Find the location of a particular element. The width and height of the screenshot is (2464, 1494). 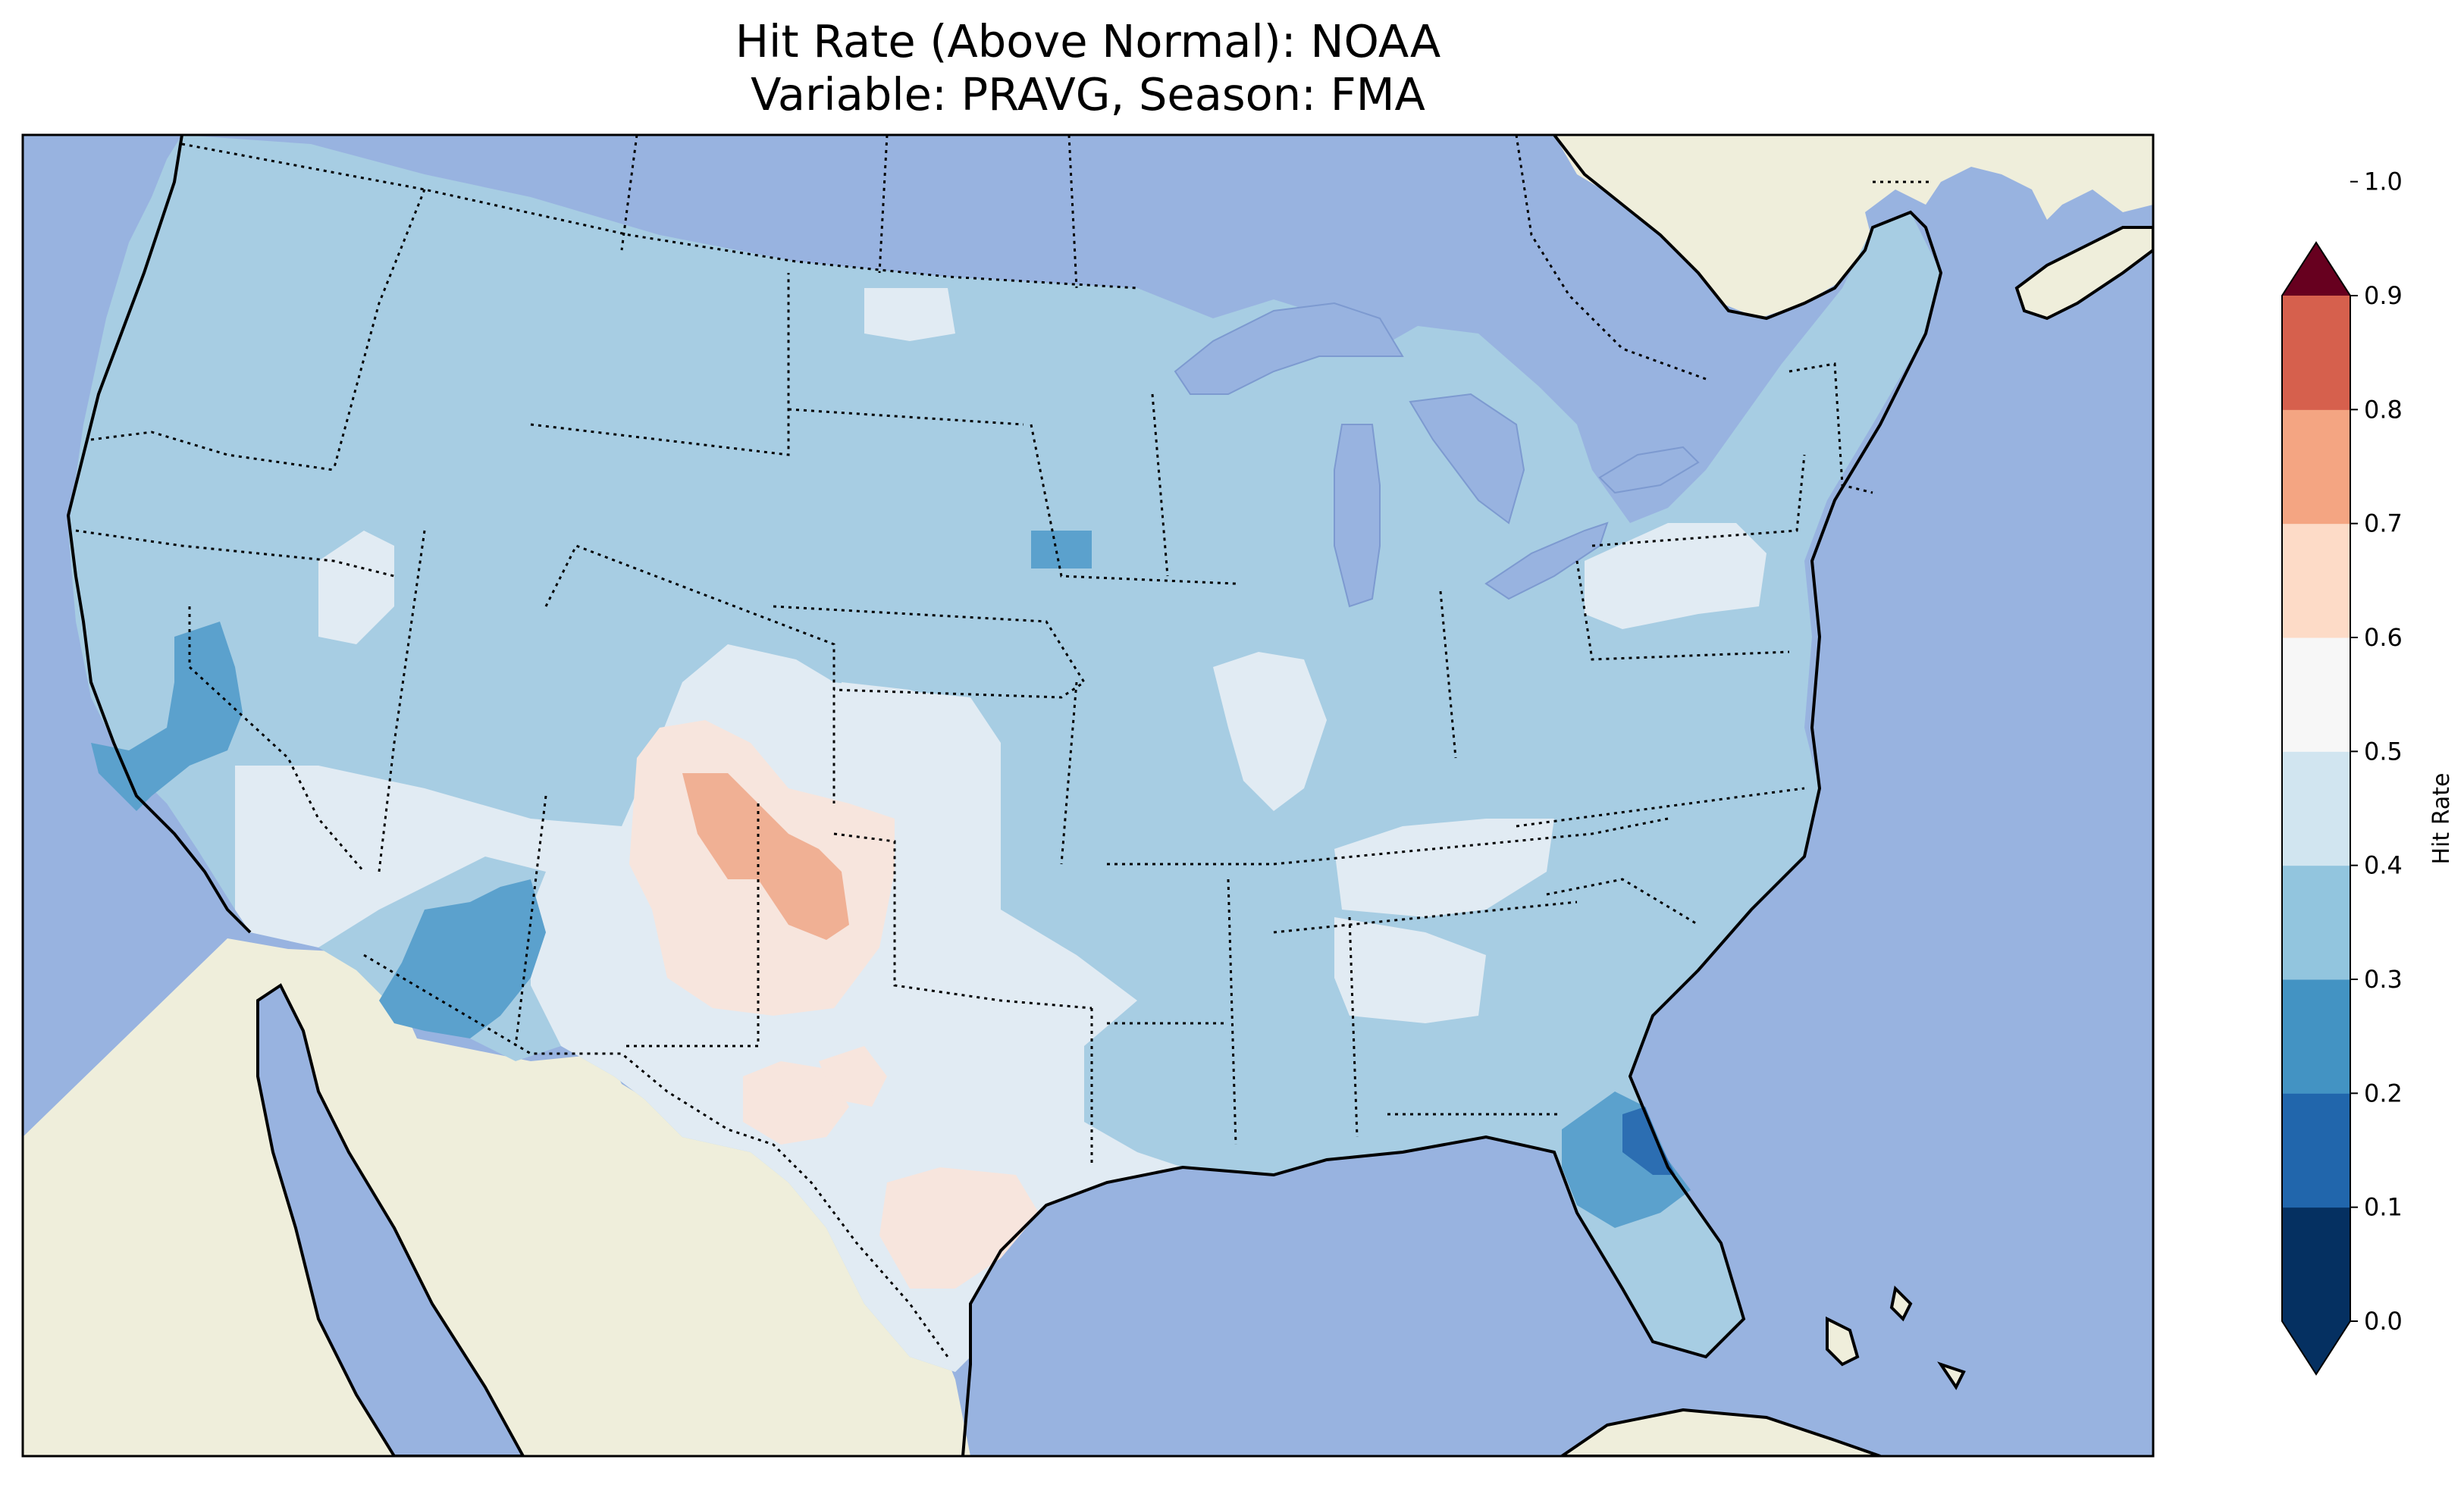

colorbar-tick-label: 0.0 is located at coordinates (2384, 1321).